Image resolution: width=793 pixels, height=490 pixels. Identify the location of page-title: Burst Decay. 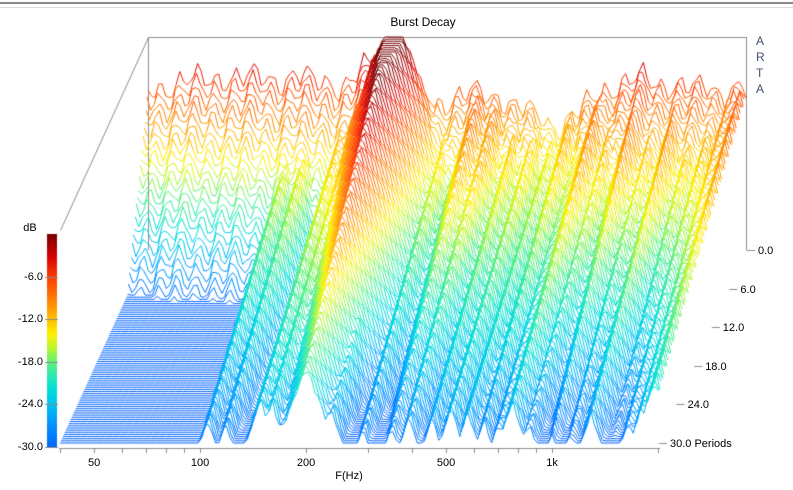
(423, 22).